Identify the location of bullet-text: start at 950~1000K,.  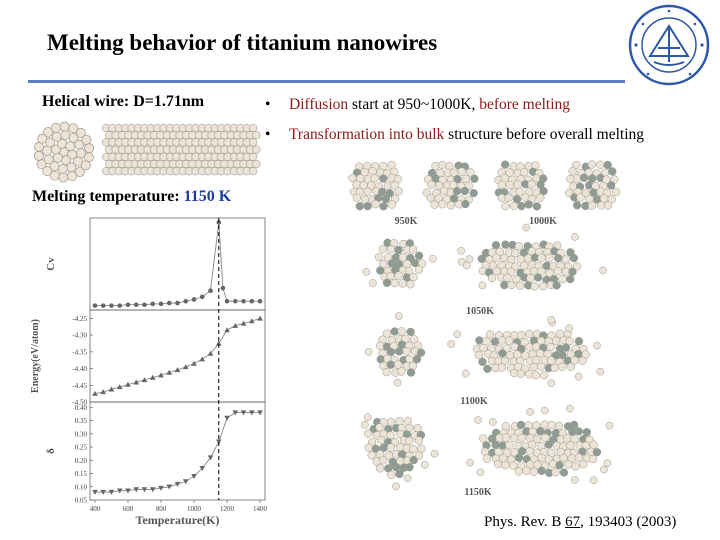
(414, 104).